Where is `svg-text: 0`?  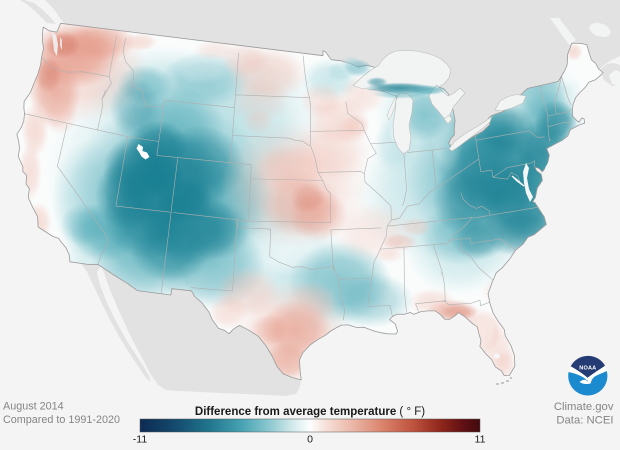 svg-text: 0 is located at coordinates (310, 440).